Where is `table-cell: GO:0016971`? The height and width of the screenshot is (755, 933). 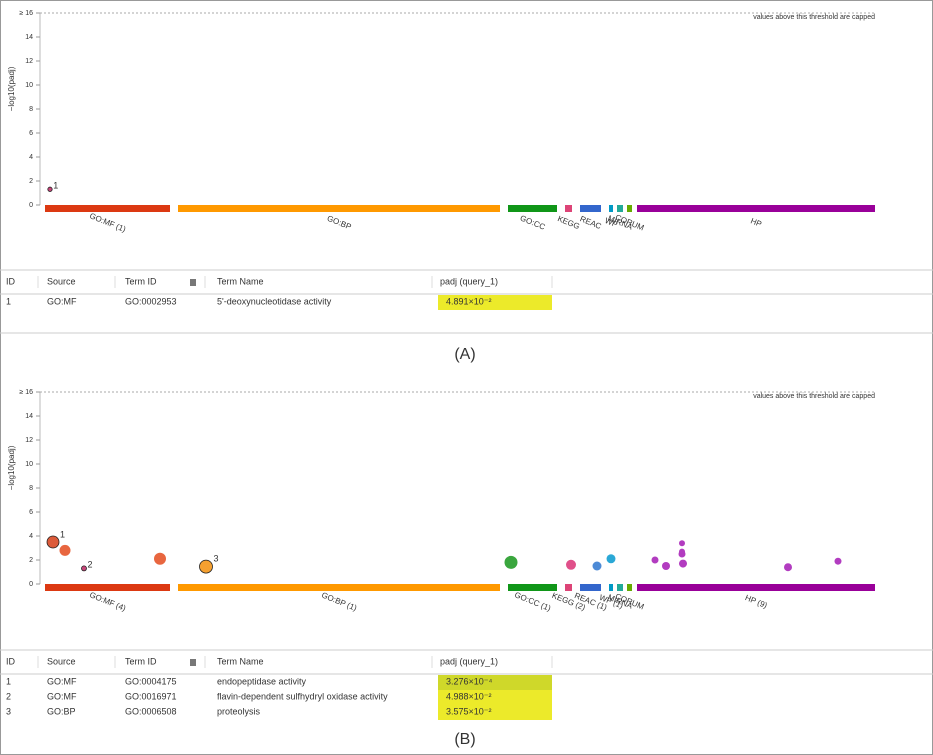
table-cell: GO:0016971 is located at coordinates (151, 696).